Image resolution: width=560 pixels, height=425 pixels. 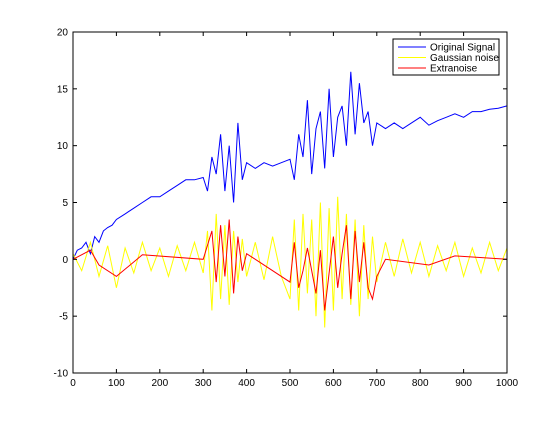 I want to click on y-tick-label: 0, so click(x=65, y=260).